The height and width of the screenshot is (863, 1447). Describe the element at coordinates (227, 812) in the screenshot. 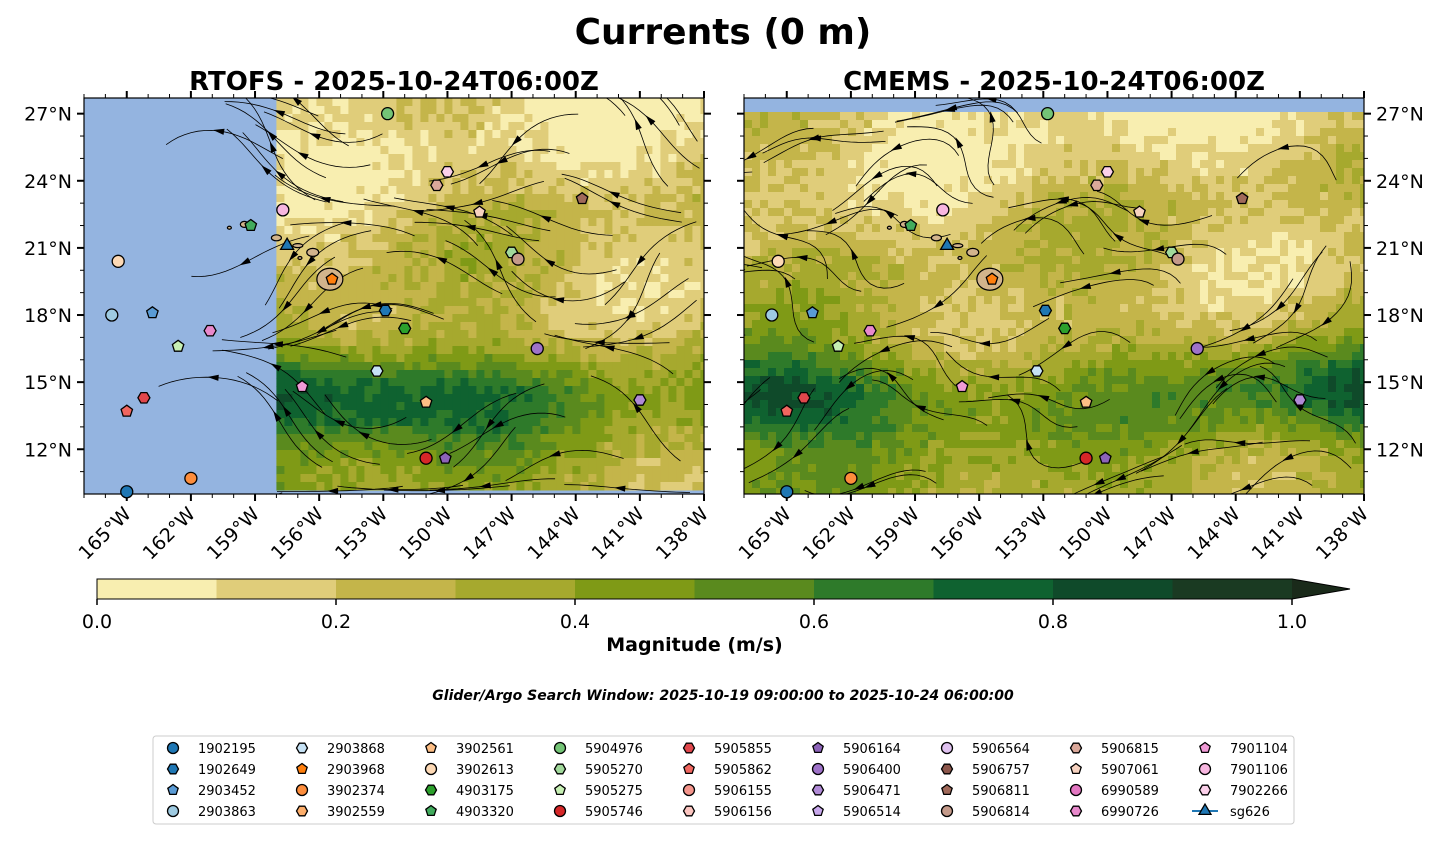

I see `legend-label: 2903863` at that location.